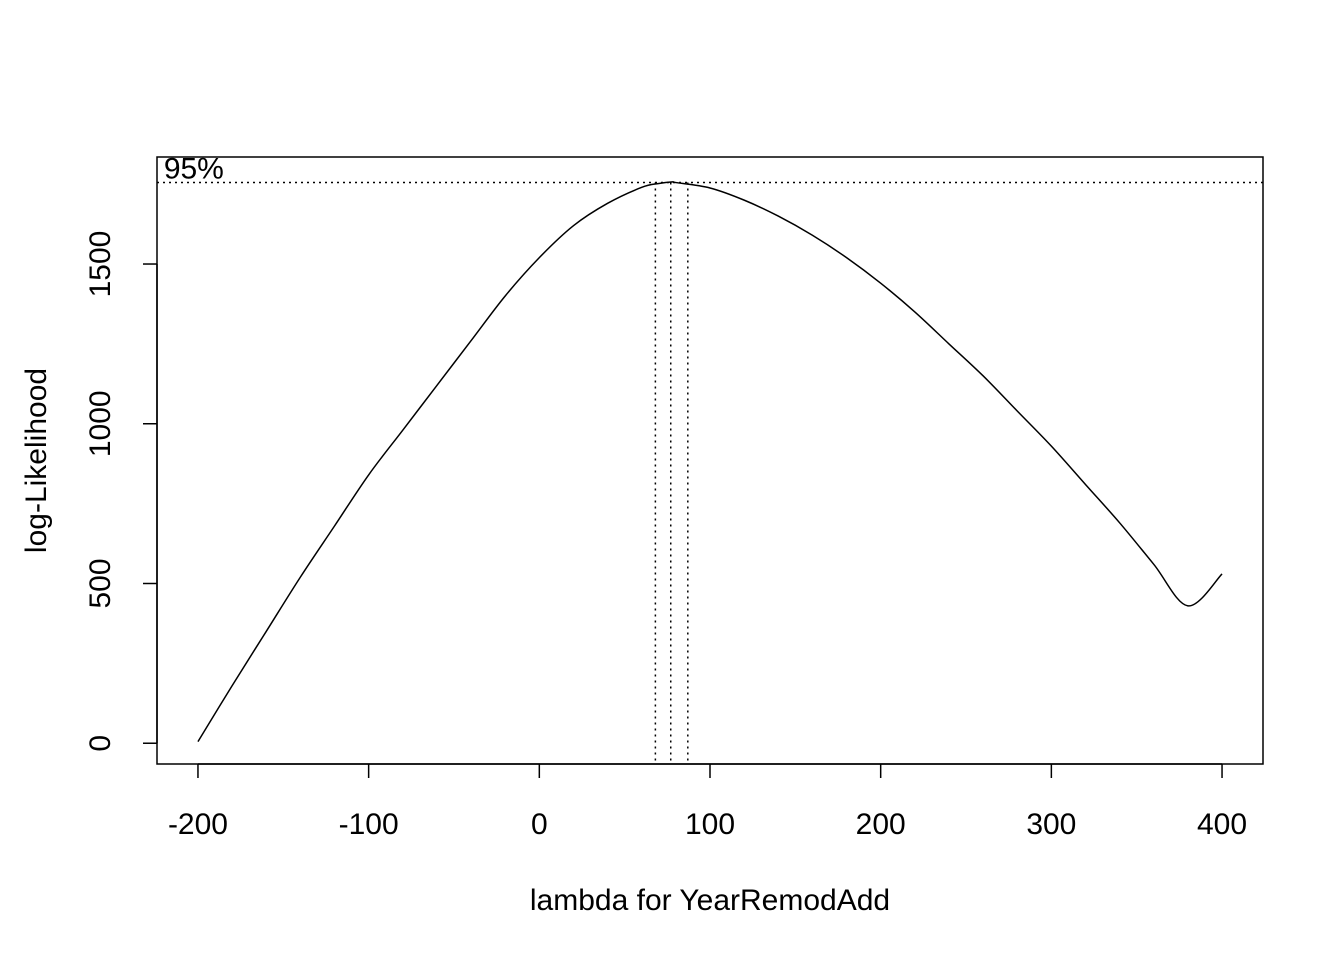  What do you see at coordinates (198, 824) in the screenshot?
I see `x-tick-label: -200` at bounding box center [198, 824].